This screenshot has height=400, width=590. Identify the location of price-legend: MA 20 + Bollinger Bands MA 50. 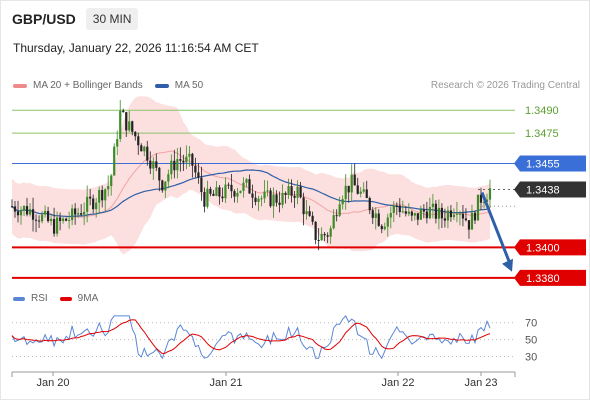
(114, 85).